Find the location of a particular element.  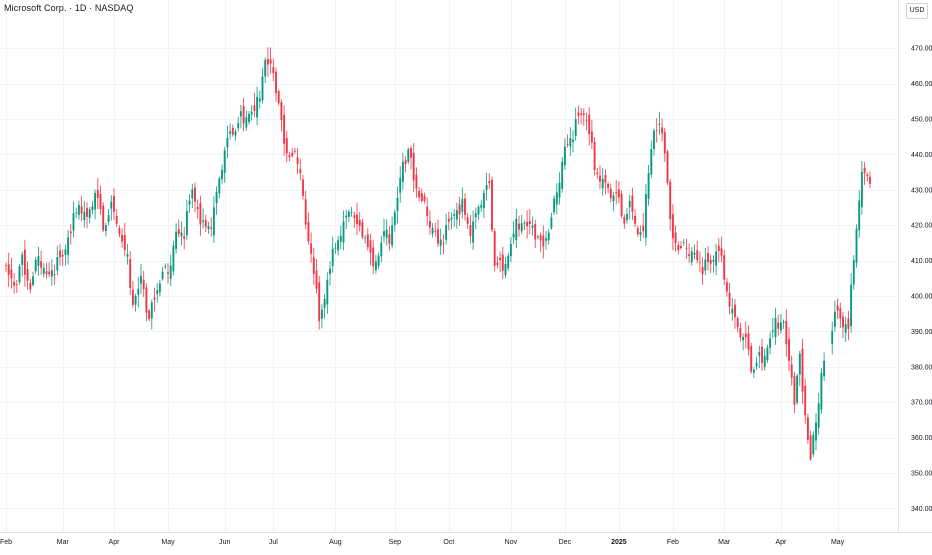

time-tick-label: Mar is located at coordinates (63, 542).